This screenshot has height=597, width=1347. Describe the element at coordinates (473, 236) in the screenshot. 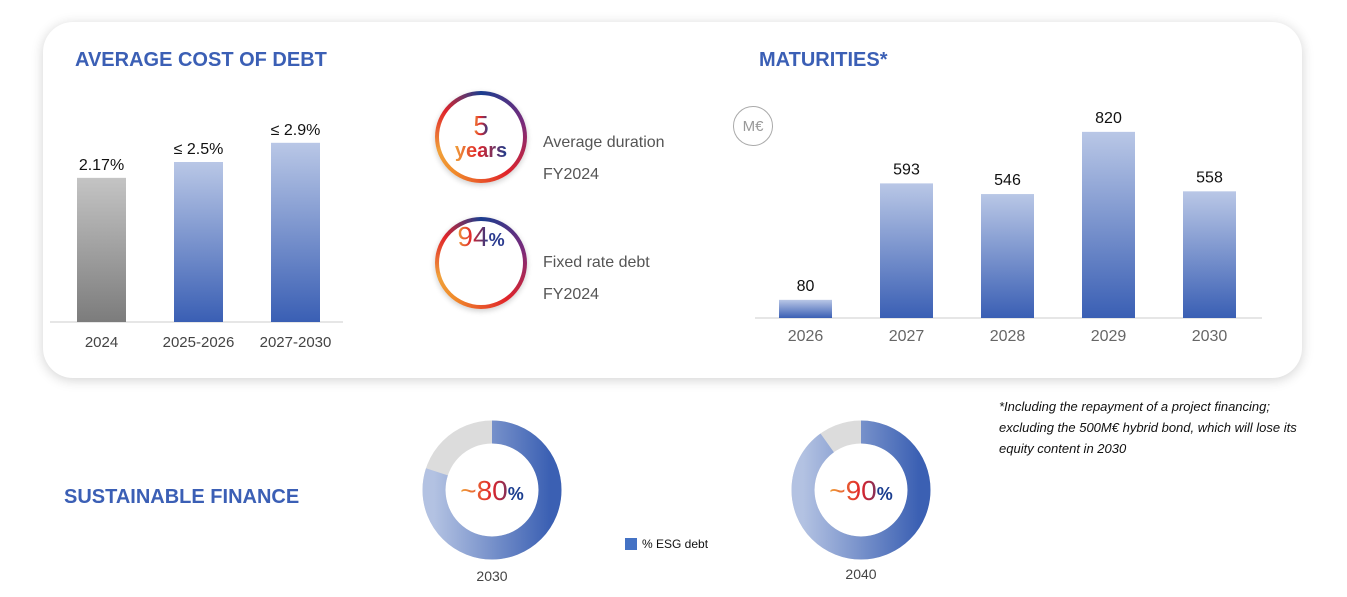

I see `fixed-rate-value: 94` at that location.